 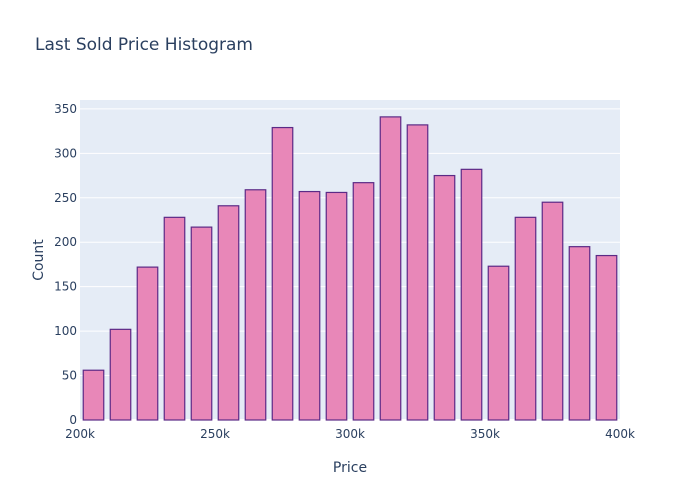 I want to click on y-tick-label: 50, so click(x=69, y=376).